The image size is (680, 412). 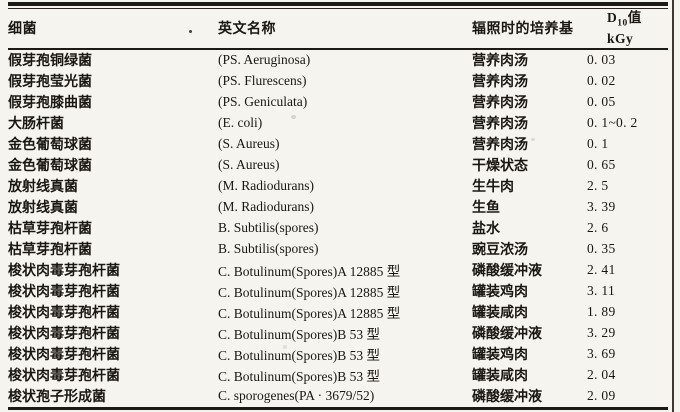 I want to click on culture-medium-cell: 豌豆浓汤, so click(x=500, y=251).